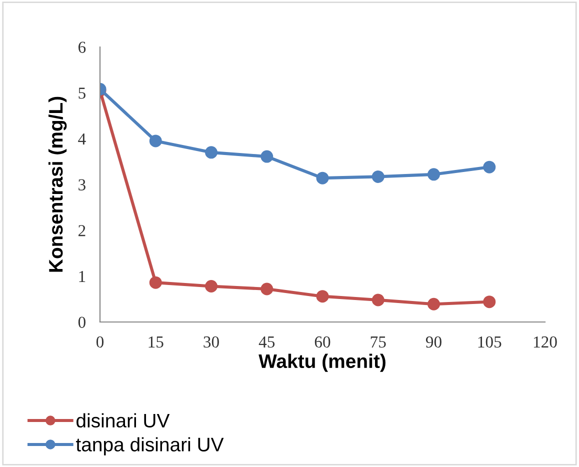 This screenshot has height=467, width=579. Describe the element at coordinates (490, 342) in the screenshot. I see `x-tick-label: 105` at that location.